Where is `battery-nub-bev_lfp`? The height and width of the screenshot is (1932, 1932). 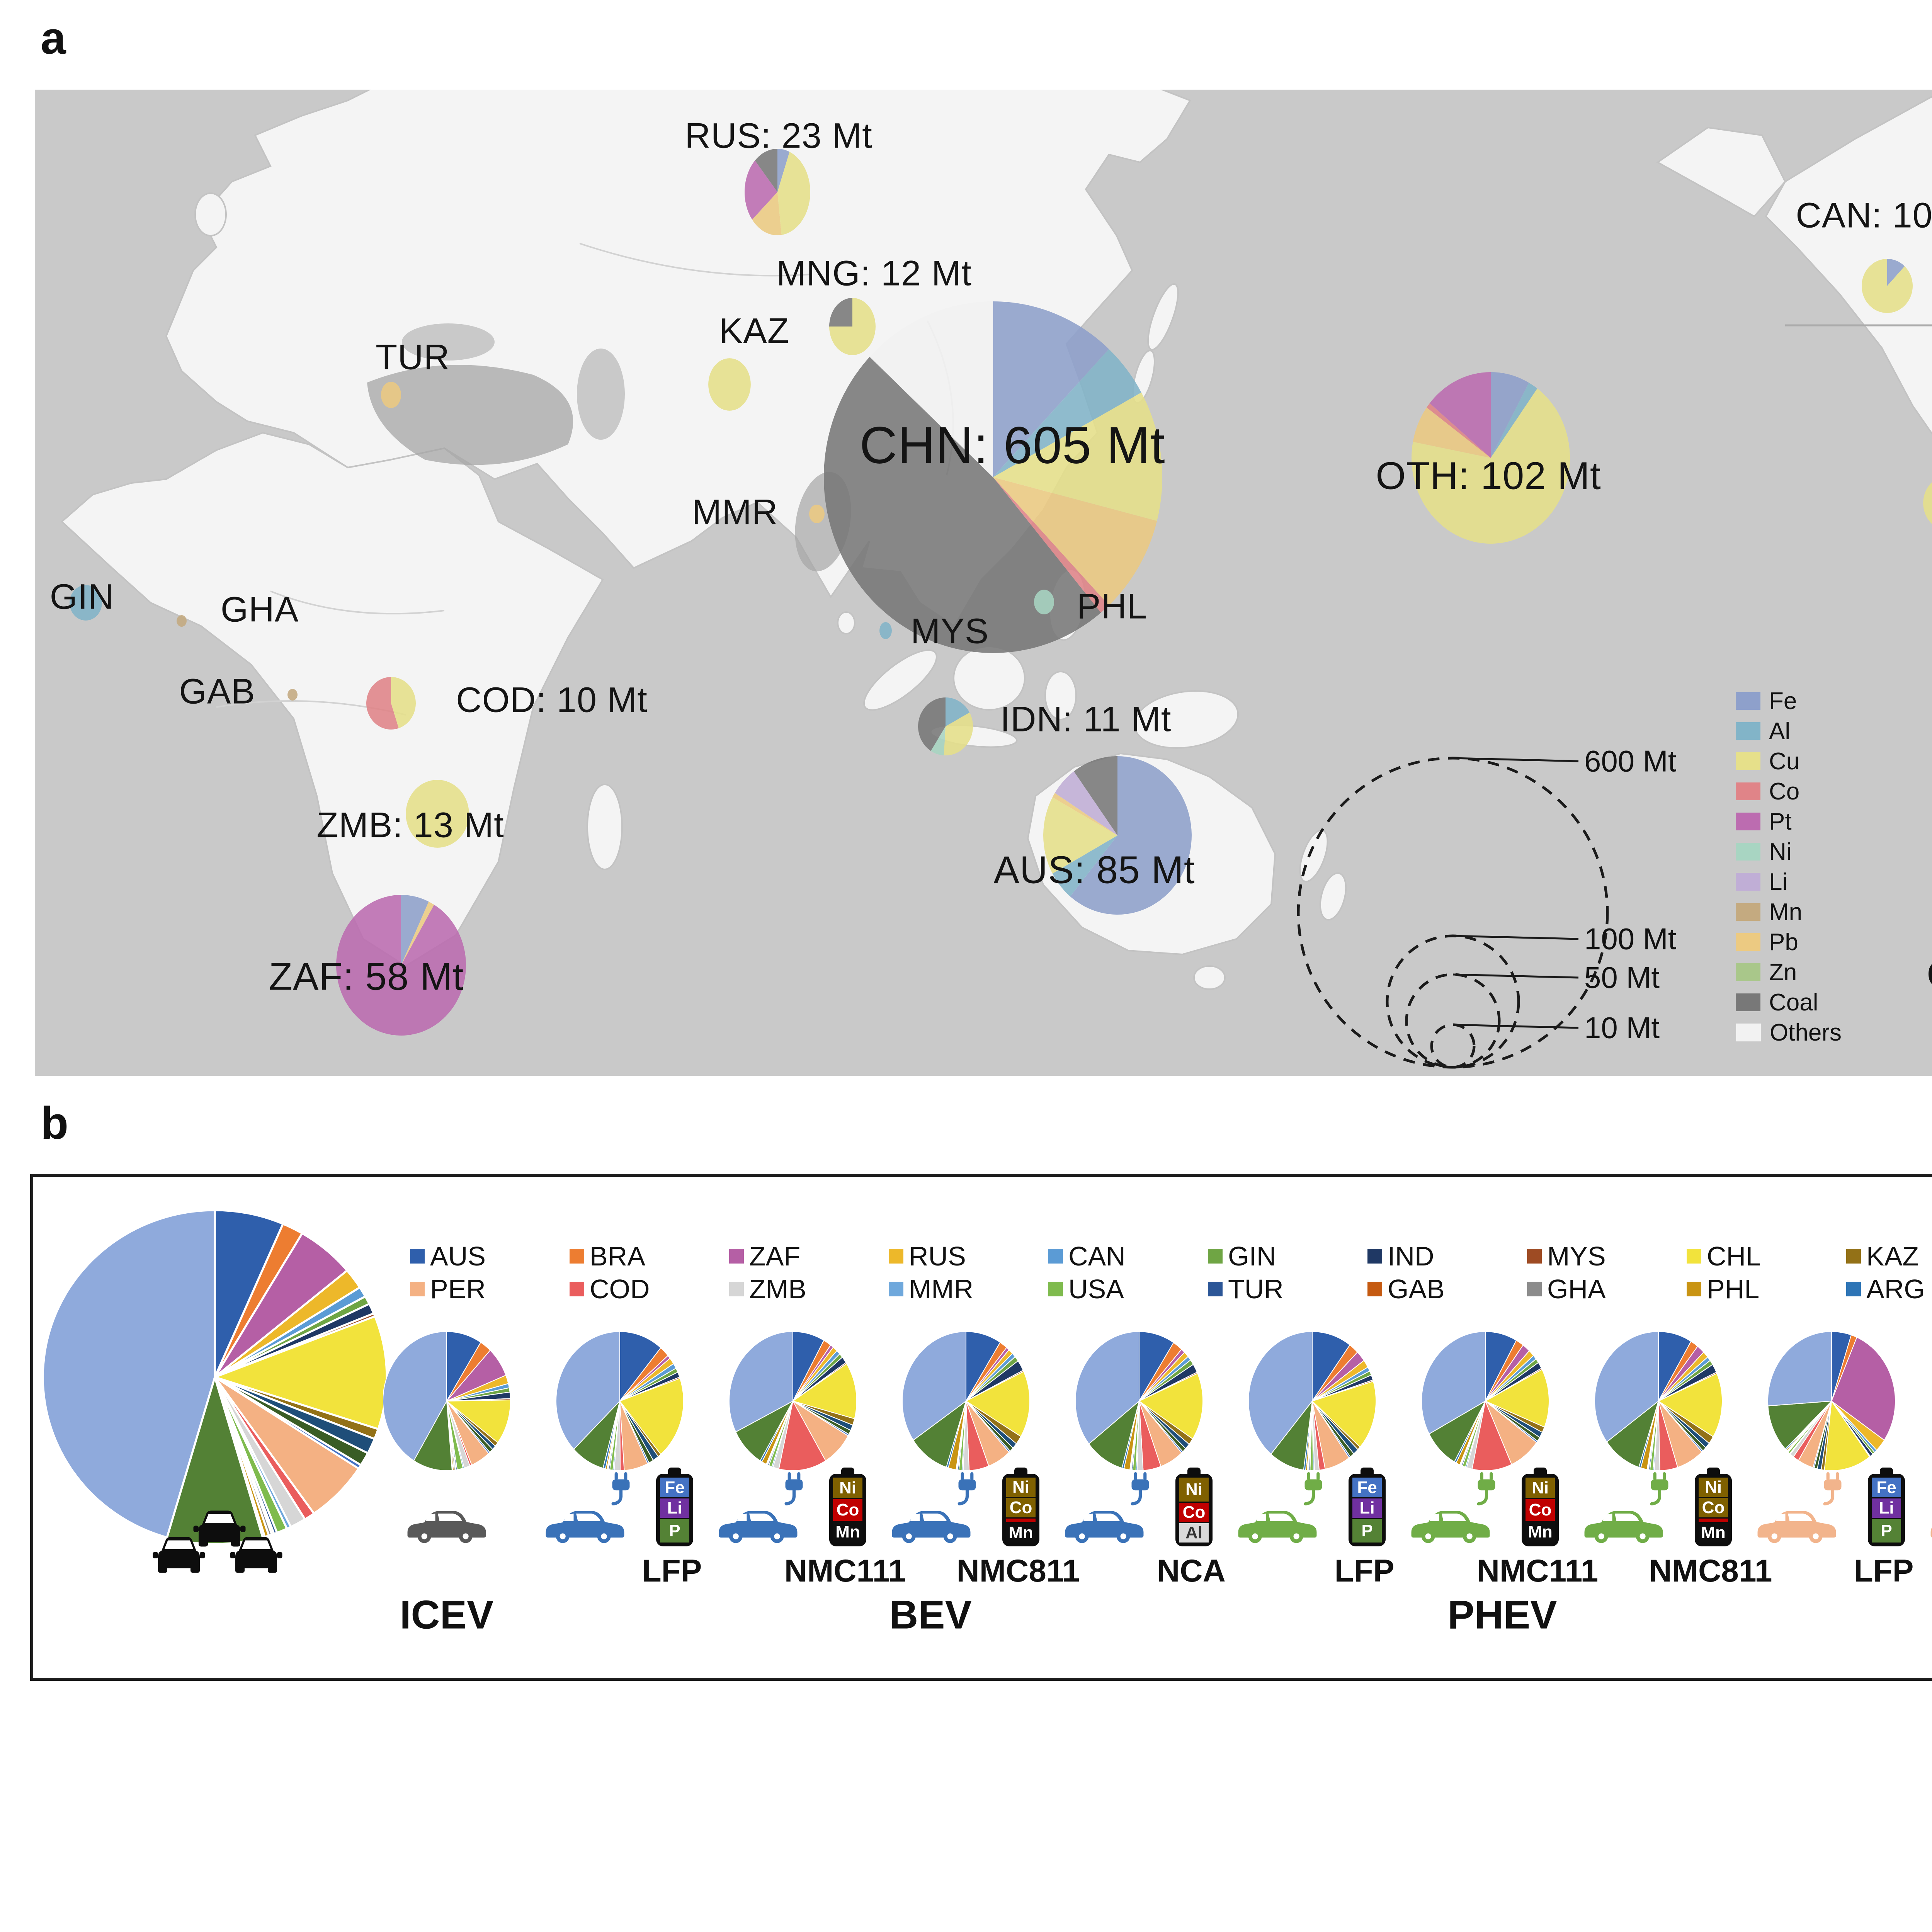
battery-nub-bev_lfp is located at coordinates (674, 1471).